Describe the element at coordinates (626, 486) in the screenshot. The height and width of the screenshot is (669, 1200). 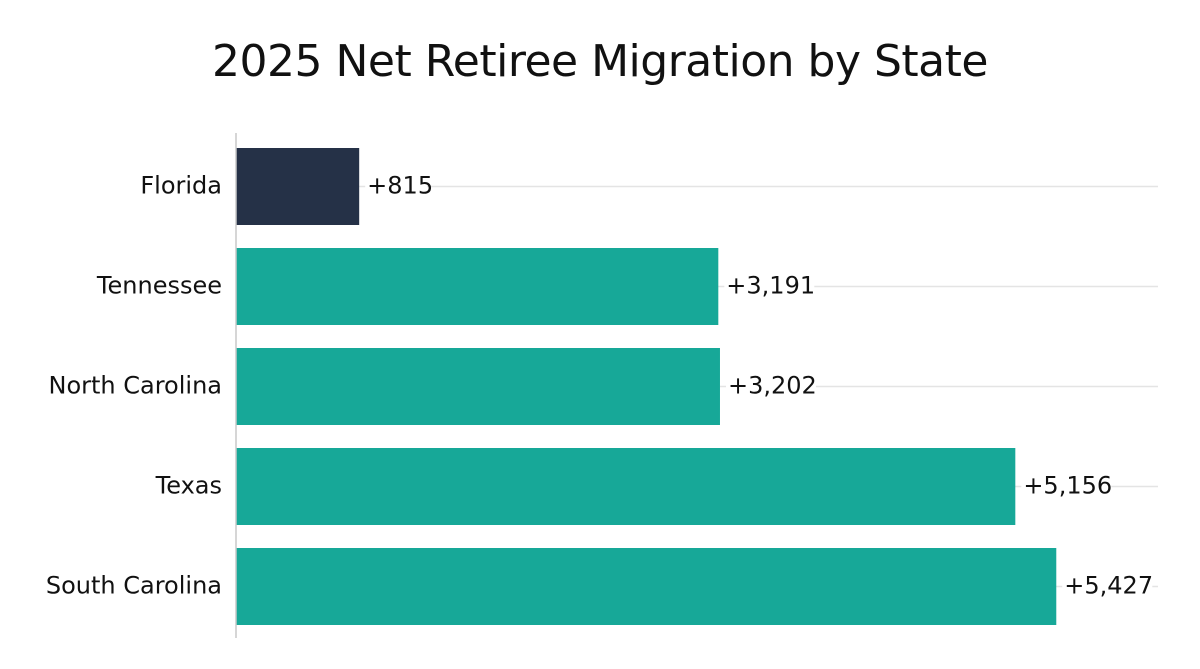
I see `bar-texas` at that location.